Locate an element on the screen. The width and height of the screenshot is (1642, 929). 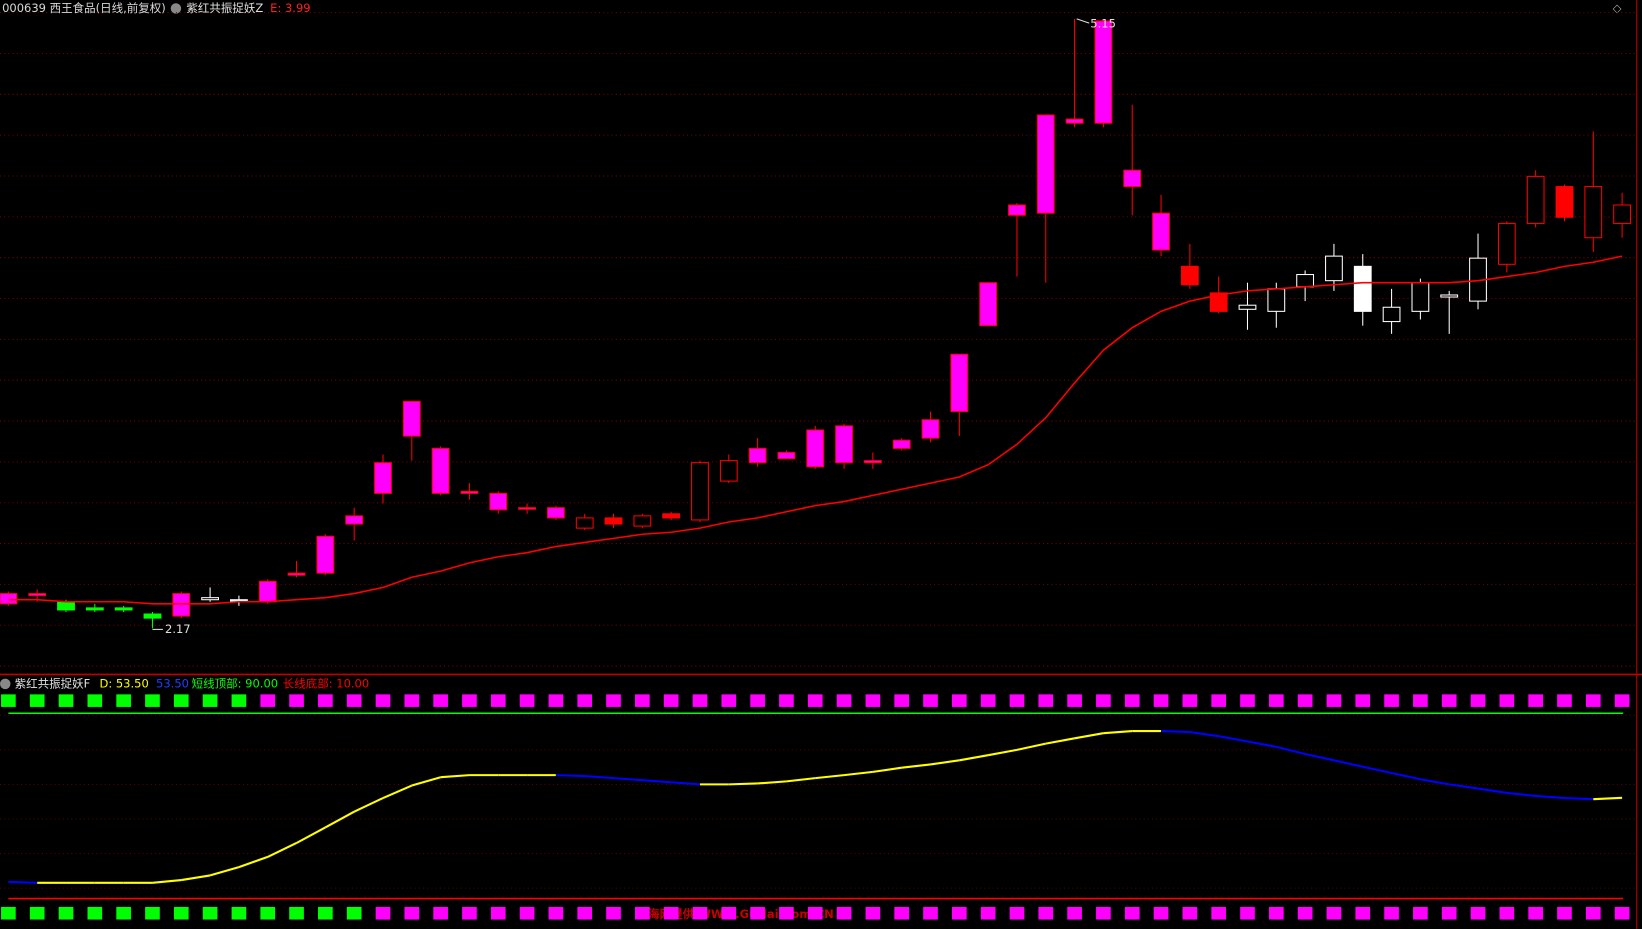
window-button: ◇ is located at coordinates (1617, 8).